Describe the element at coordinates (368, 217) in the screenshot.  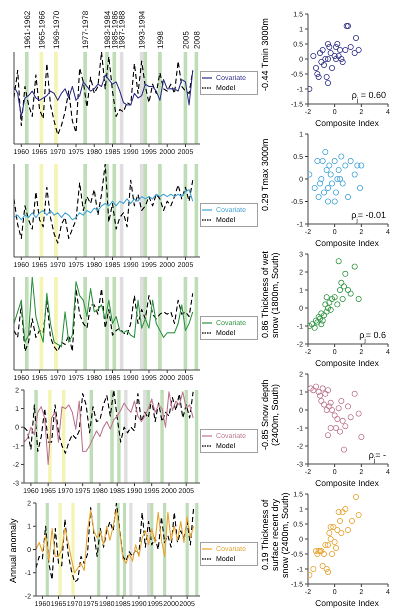
I see `annotation: ρ$_{j}$= -0.01` at that location.